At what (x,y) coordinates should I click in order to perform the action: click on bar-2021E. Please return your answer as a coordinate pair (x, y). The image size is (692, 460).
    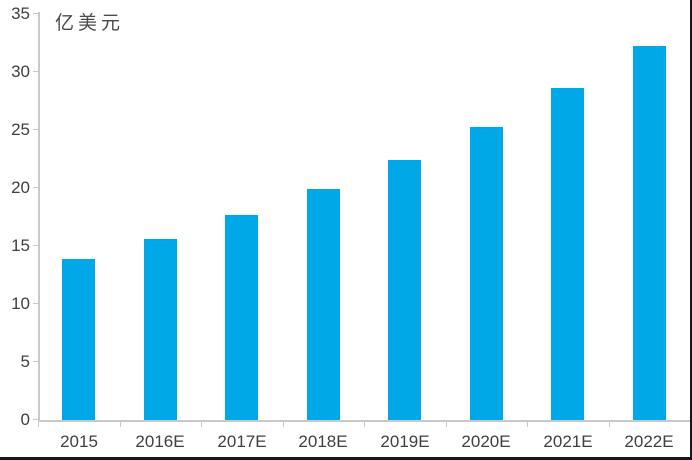
    Looking at the image, I should click on (567, 254).